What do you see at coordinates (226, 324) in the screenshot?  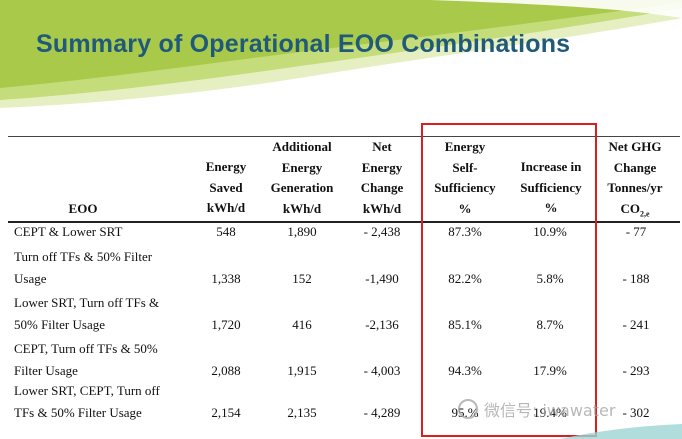 I see `energy-saved-cell: 1,720` at bounding box center [226, 324].